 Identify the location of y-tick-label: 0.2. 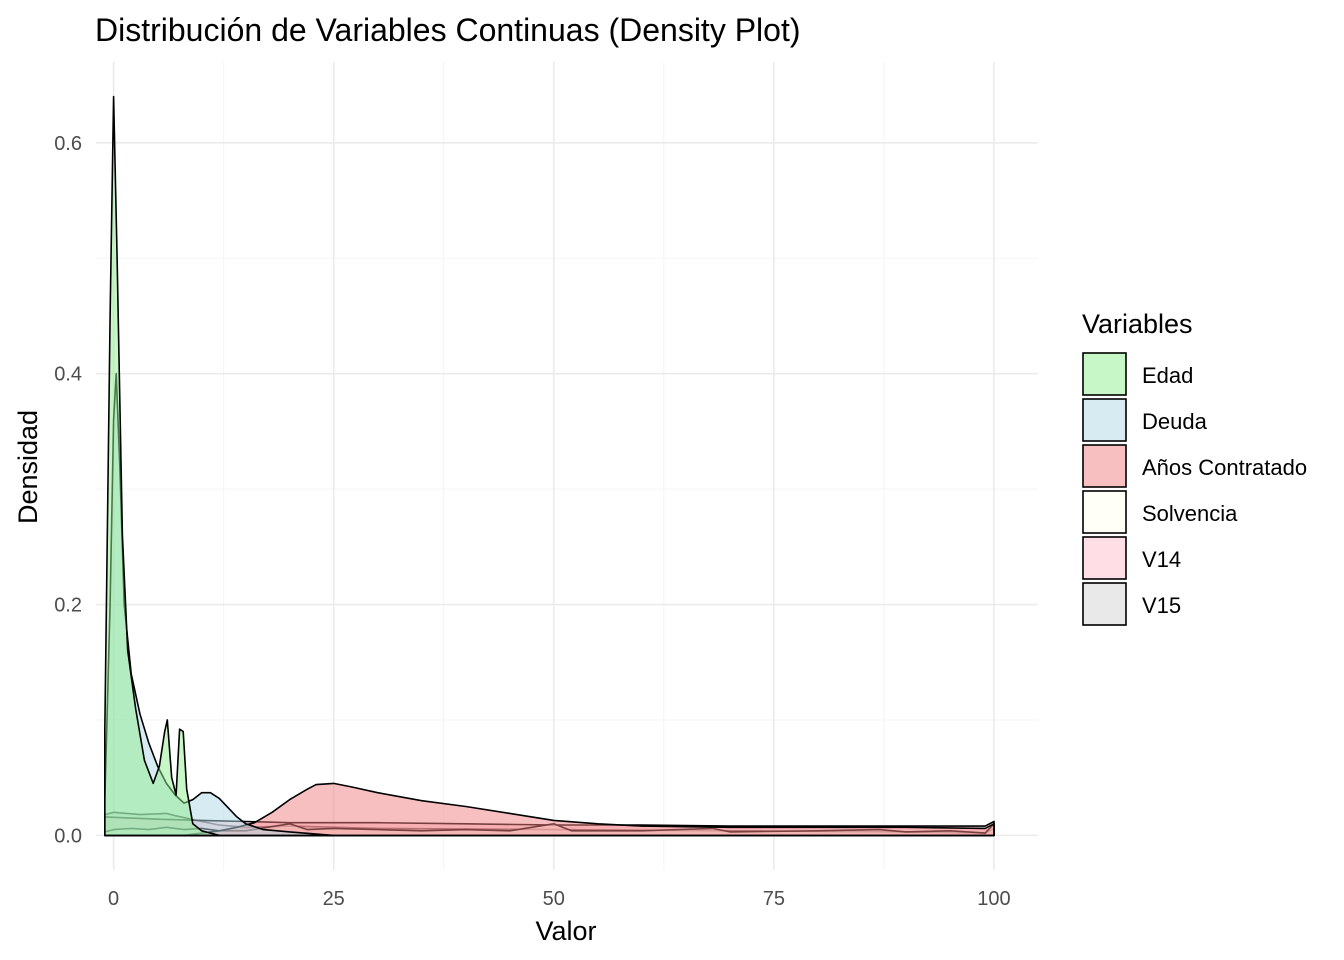
(68, 606).